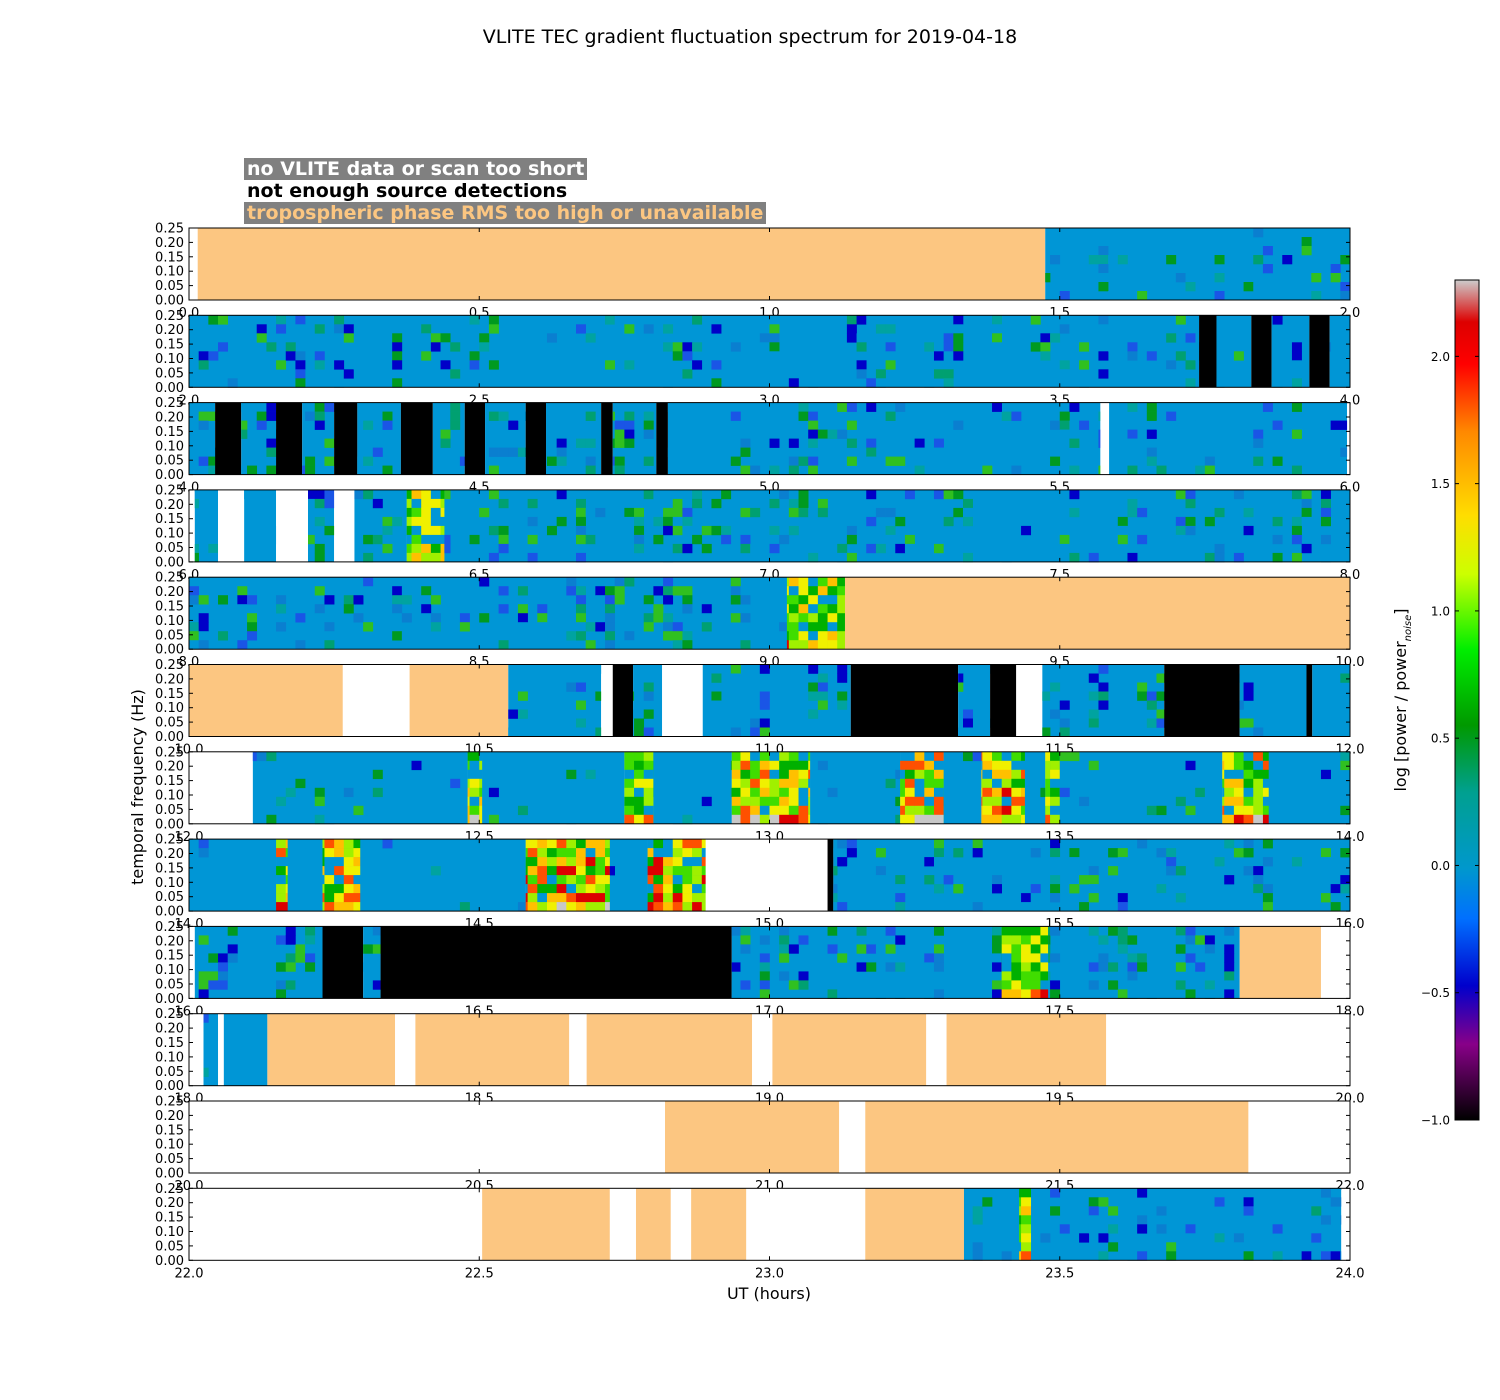 Image resolution: width=1500 pixels, height=1400 pixels. Describe the element at coordinates (1402, 699) in the screenshot. I see `colorbar-label: log [power / powernoise]` at that location.